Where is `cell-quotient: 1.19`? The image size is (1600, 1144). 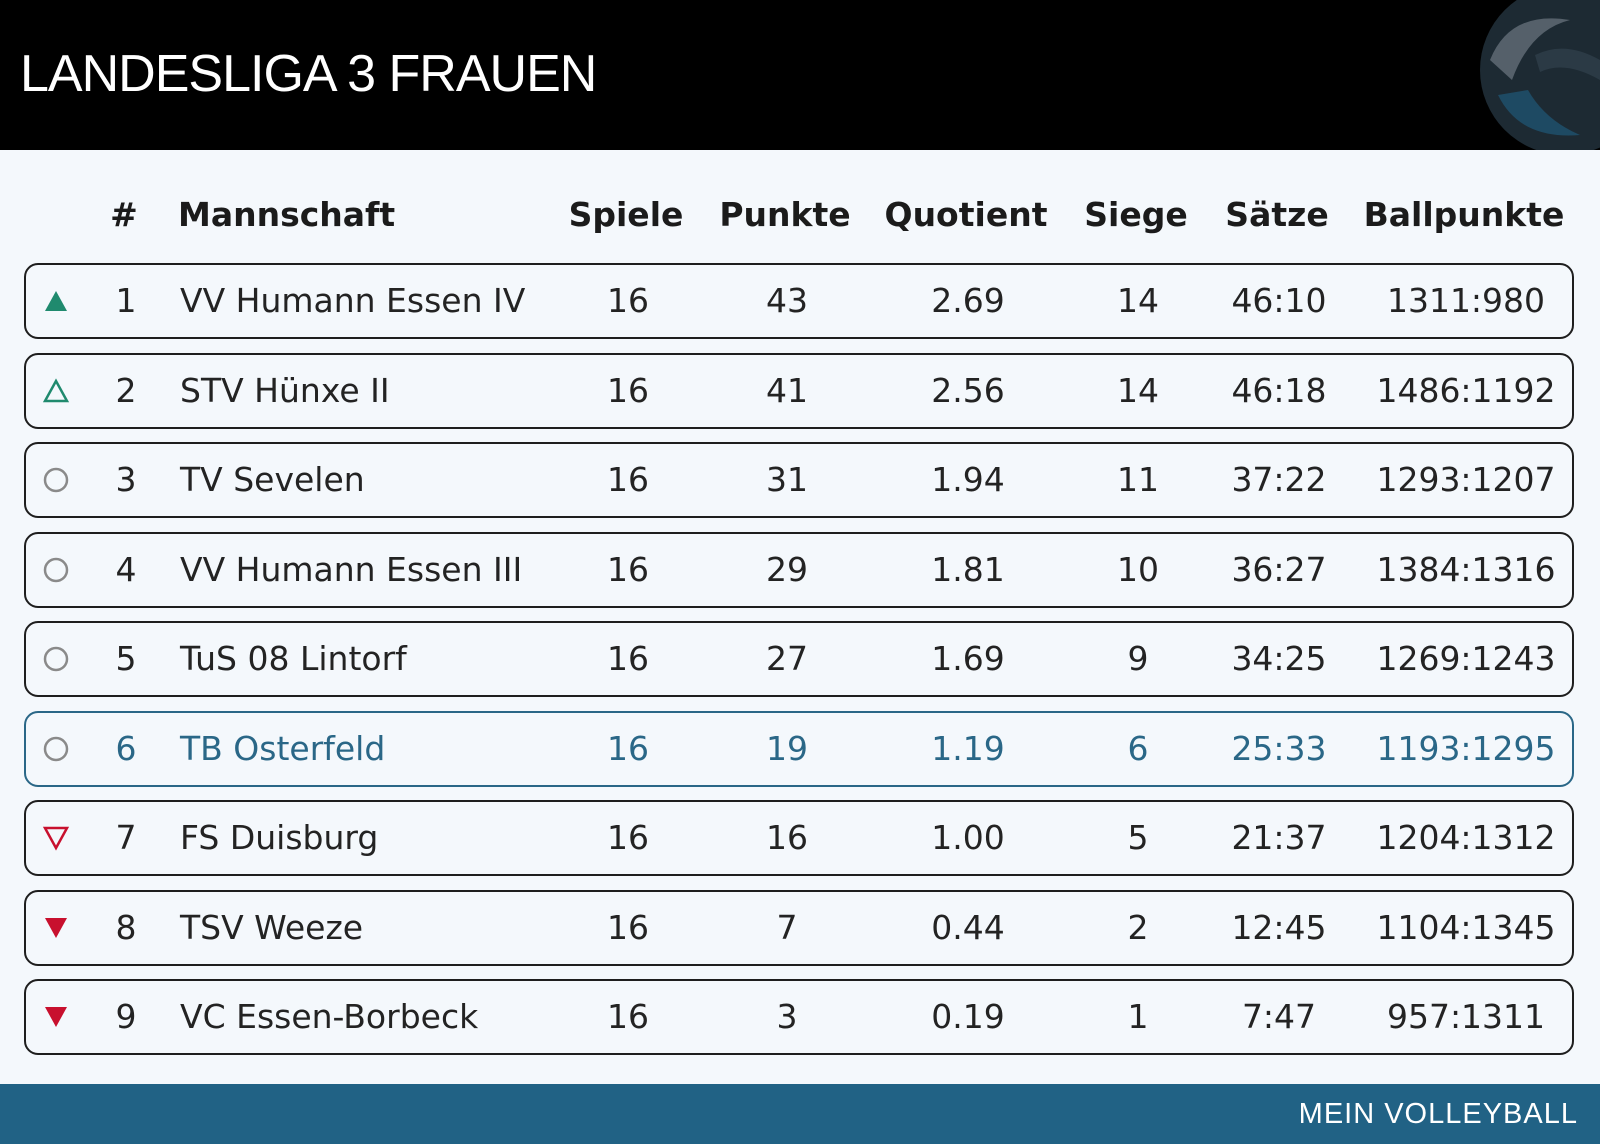
cell-quotient: 1.19 is located at coordinates (968, 748).